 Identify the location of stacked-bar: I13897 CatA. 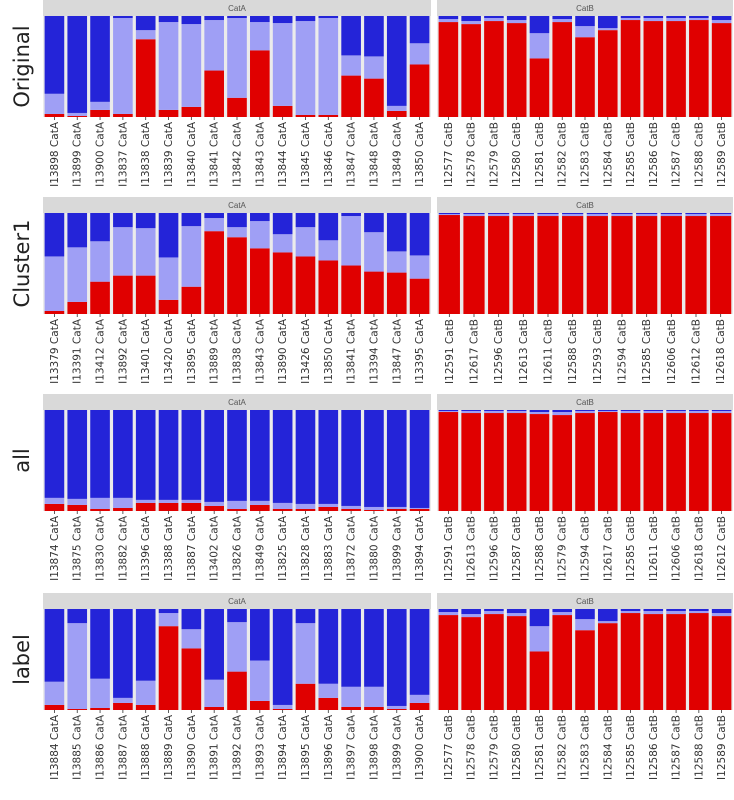
(351, 694).